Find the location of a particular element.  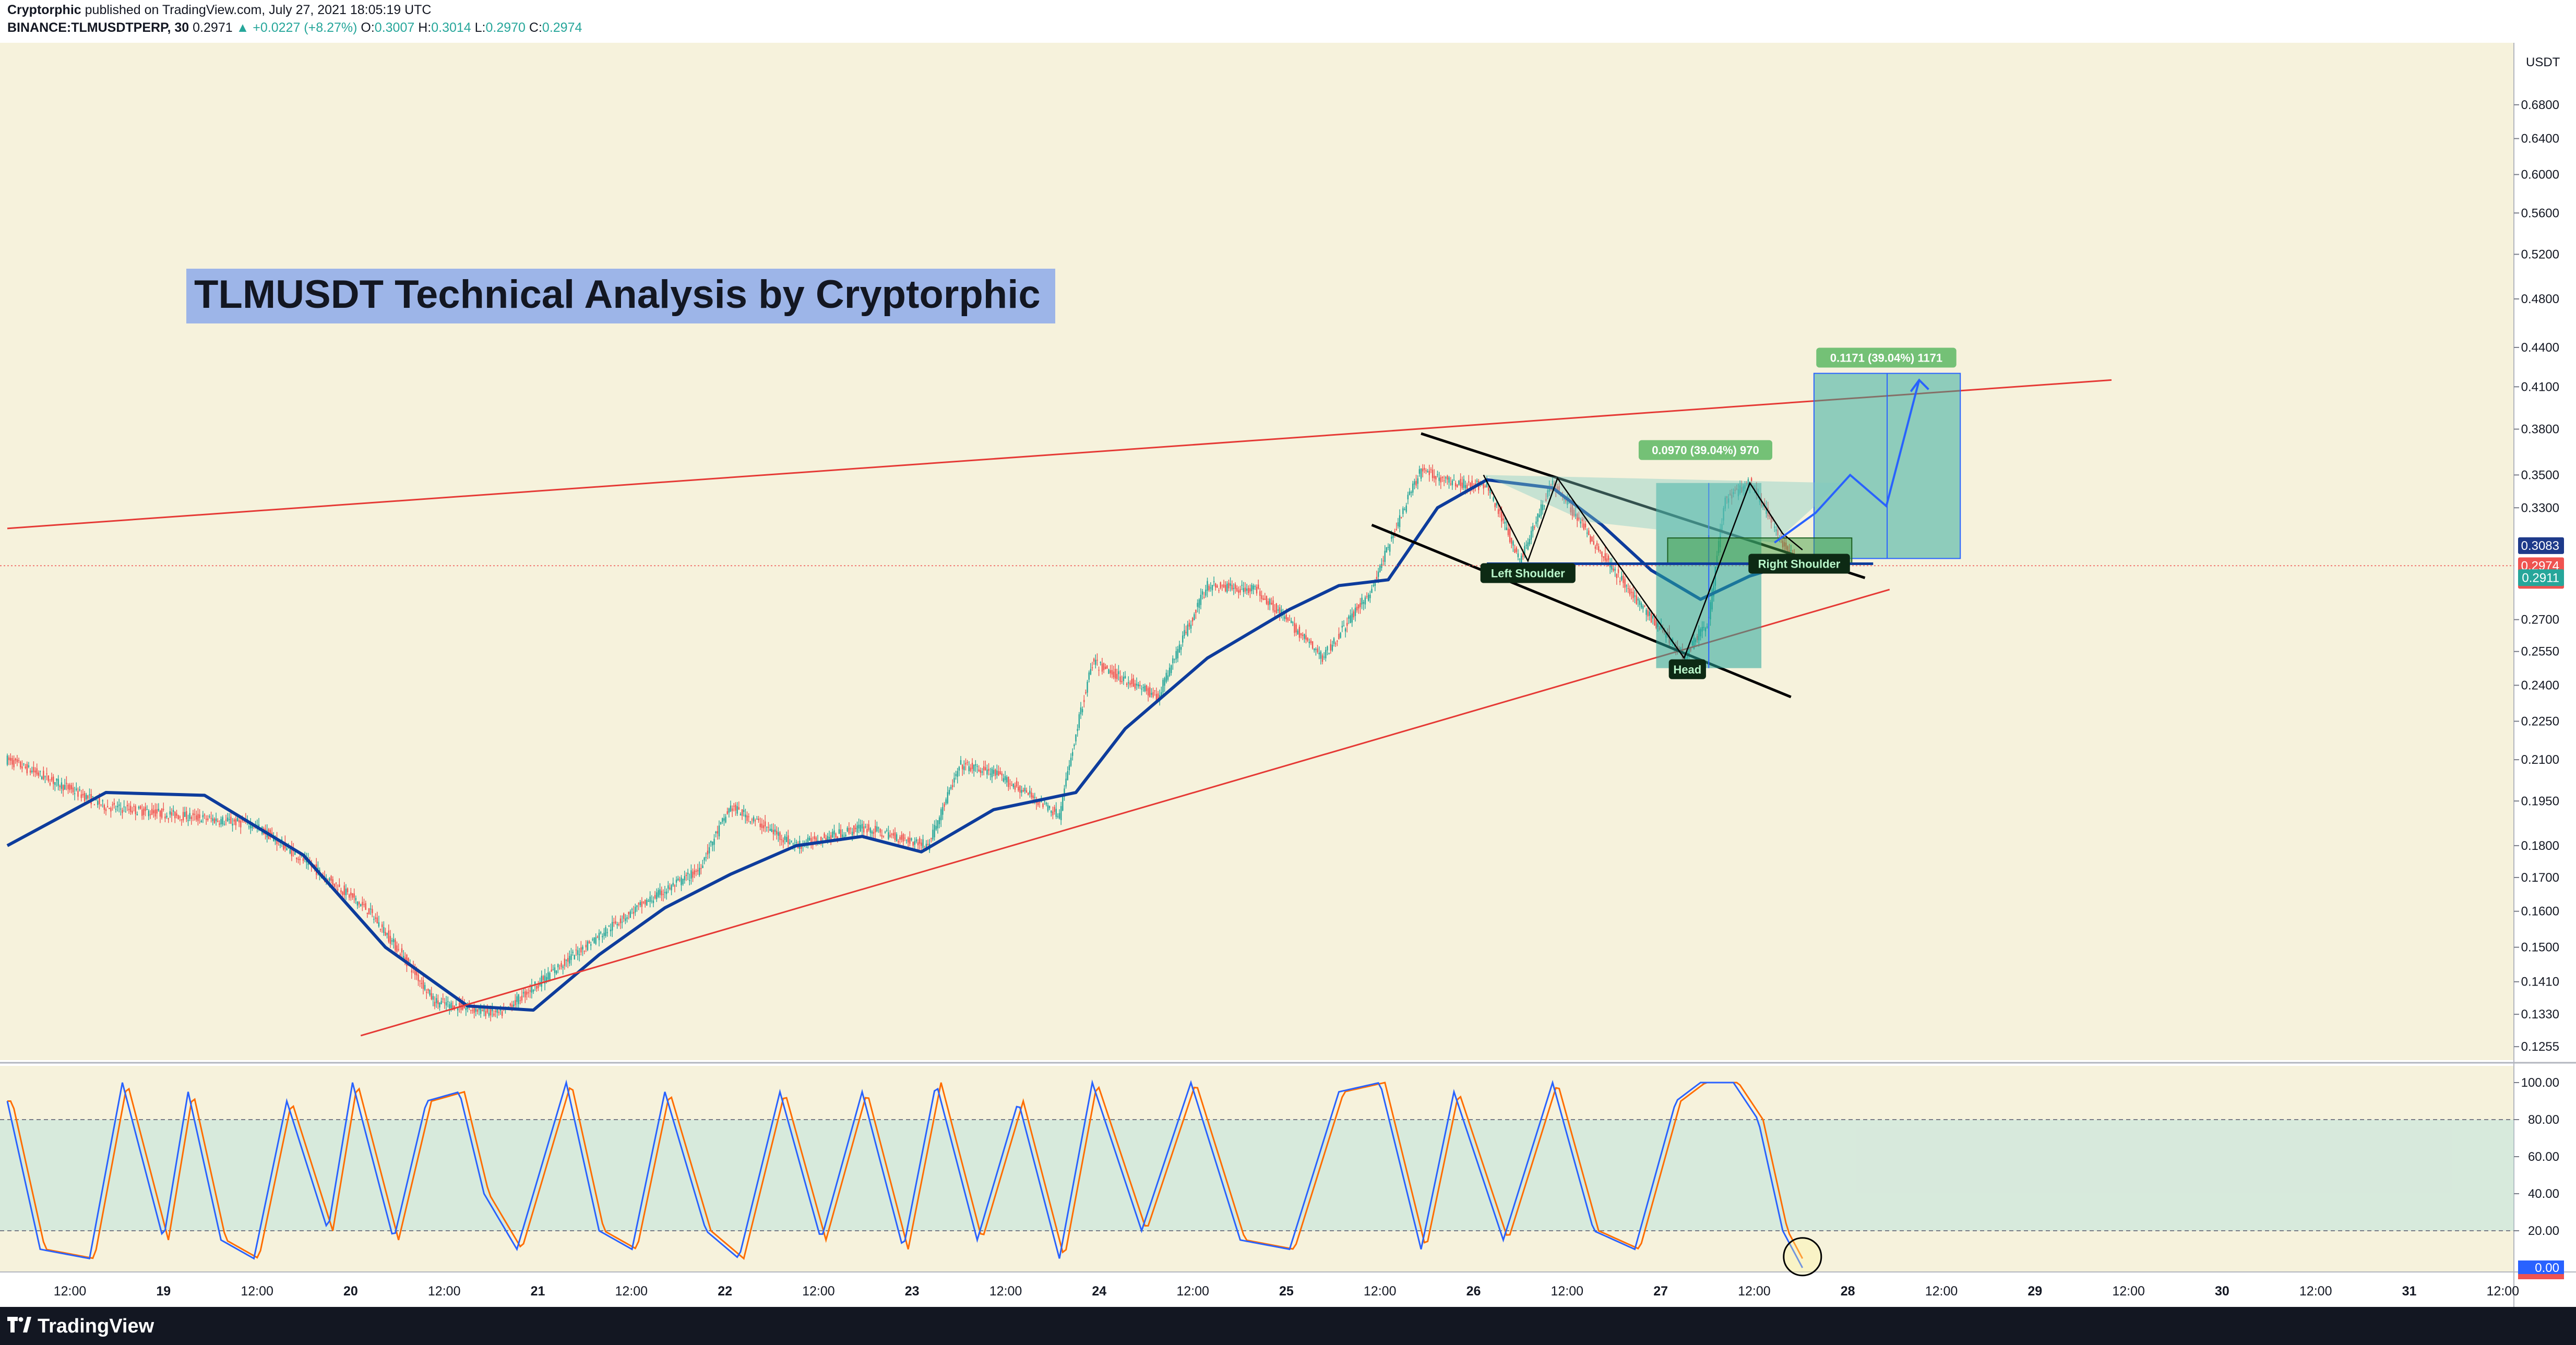

time-tick-label: 19 is located at coordinates (164, 1291).